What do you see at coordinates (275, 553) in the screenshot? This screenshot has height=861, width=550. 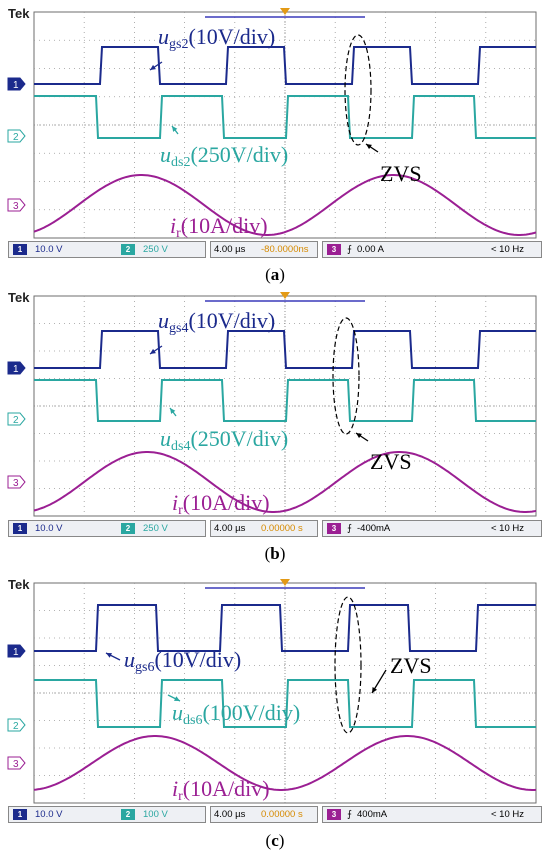 I see `panel-caption: (b)` at bounding box center [275, 553].